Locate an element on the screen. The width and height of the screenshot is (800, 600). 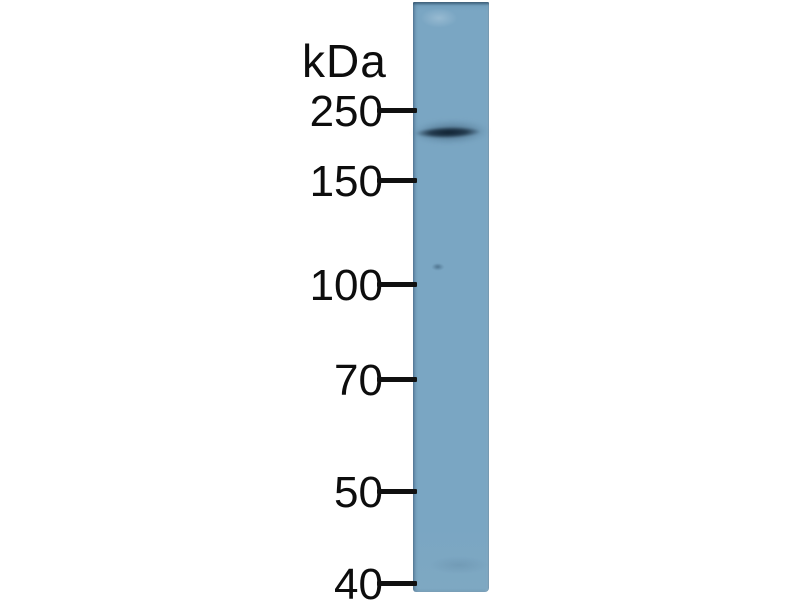
marker-label-70: 70 is located at coordinates (358, 380).